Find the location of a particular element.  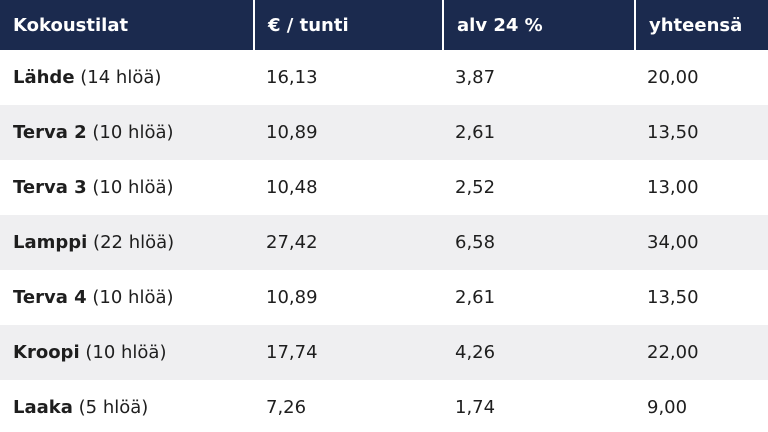

total-cell: 20,00 is located at coordinates (701, 77).